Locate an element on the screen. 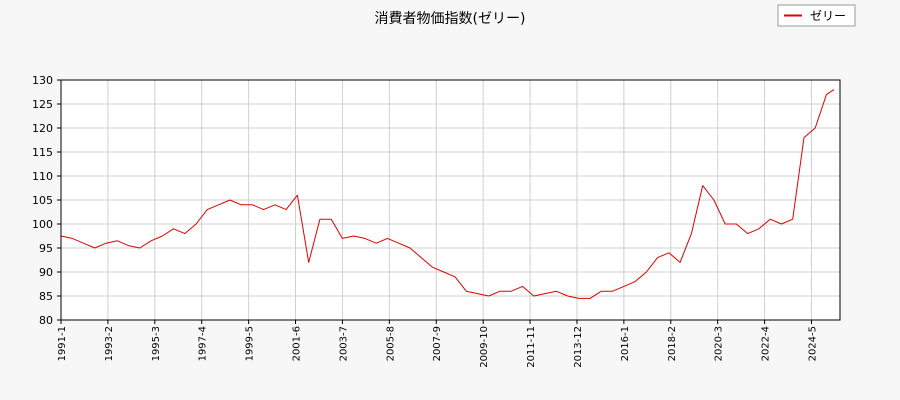  y-tick-label: 125 is located at coordinates (42, 104).